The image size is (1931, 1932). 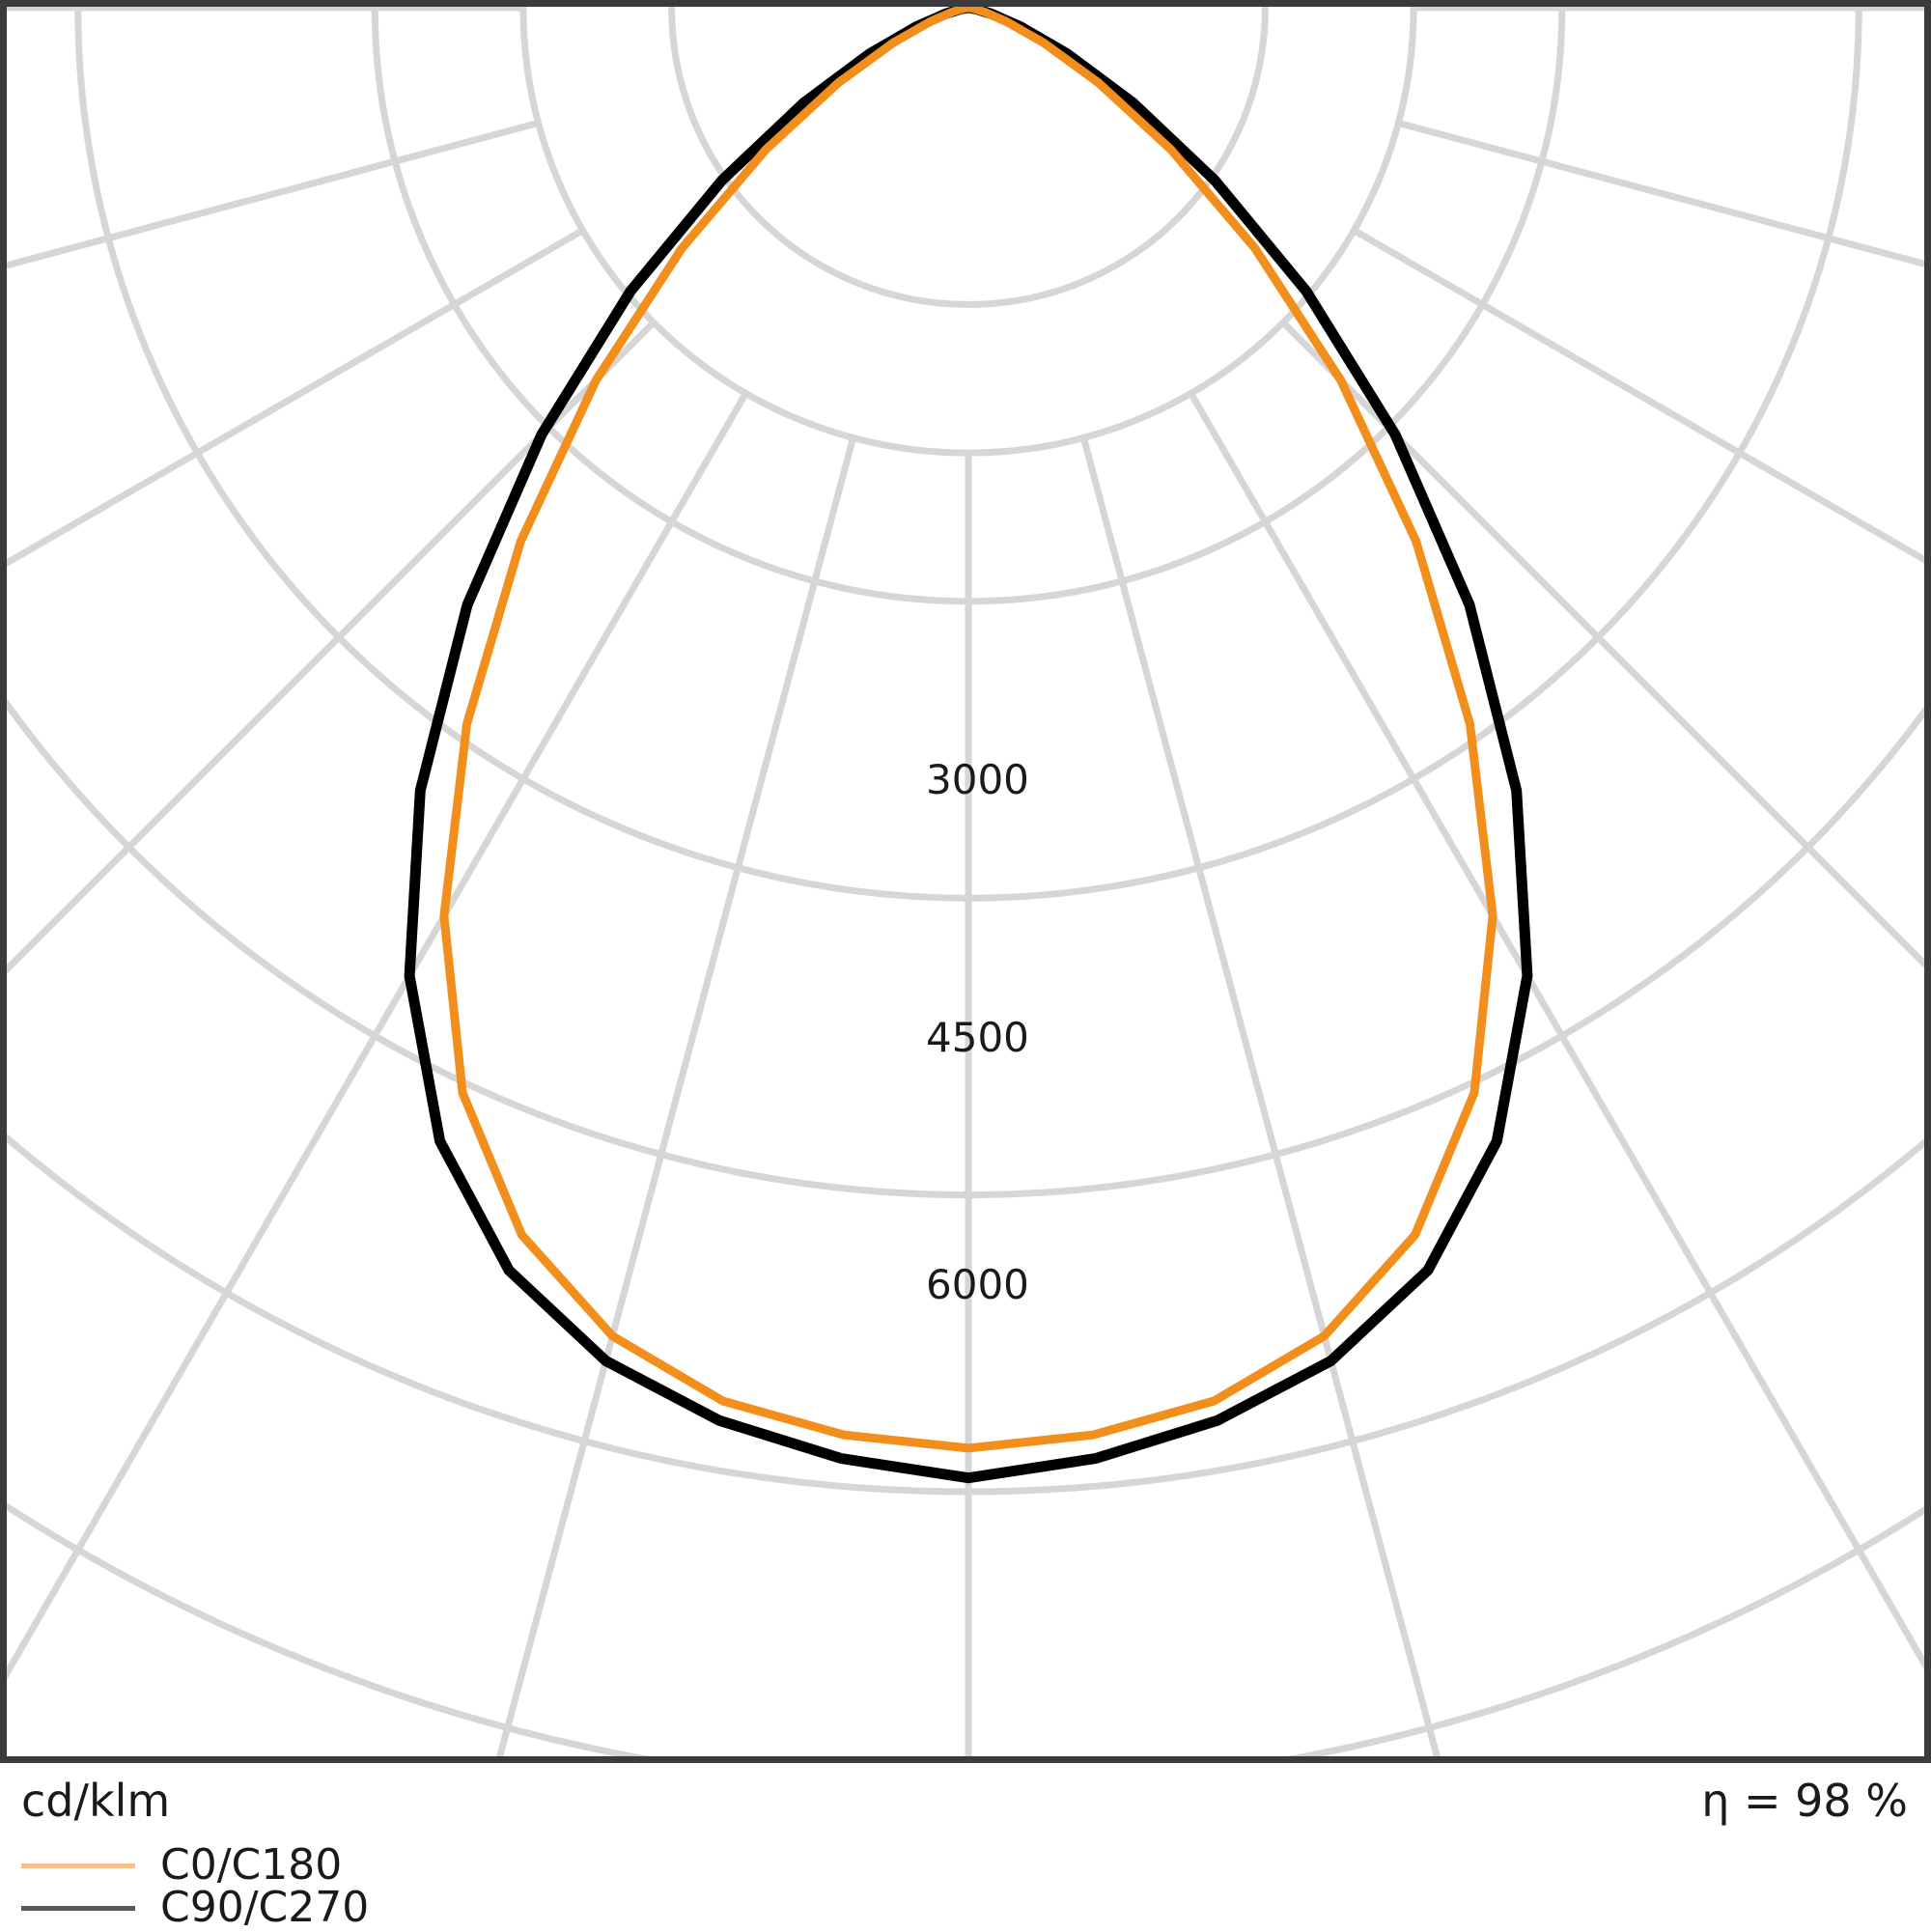 I want to click on radial-tick-label-3000: 3000, so click(x=977, y=780).